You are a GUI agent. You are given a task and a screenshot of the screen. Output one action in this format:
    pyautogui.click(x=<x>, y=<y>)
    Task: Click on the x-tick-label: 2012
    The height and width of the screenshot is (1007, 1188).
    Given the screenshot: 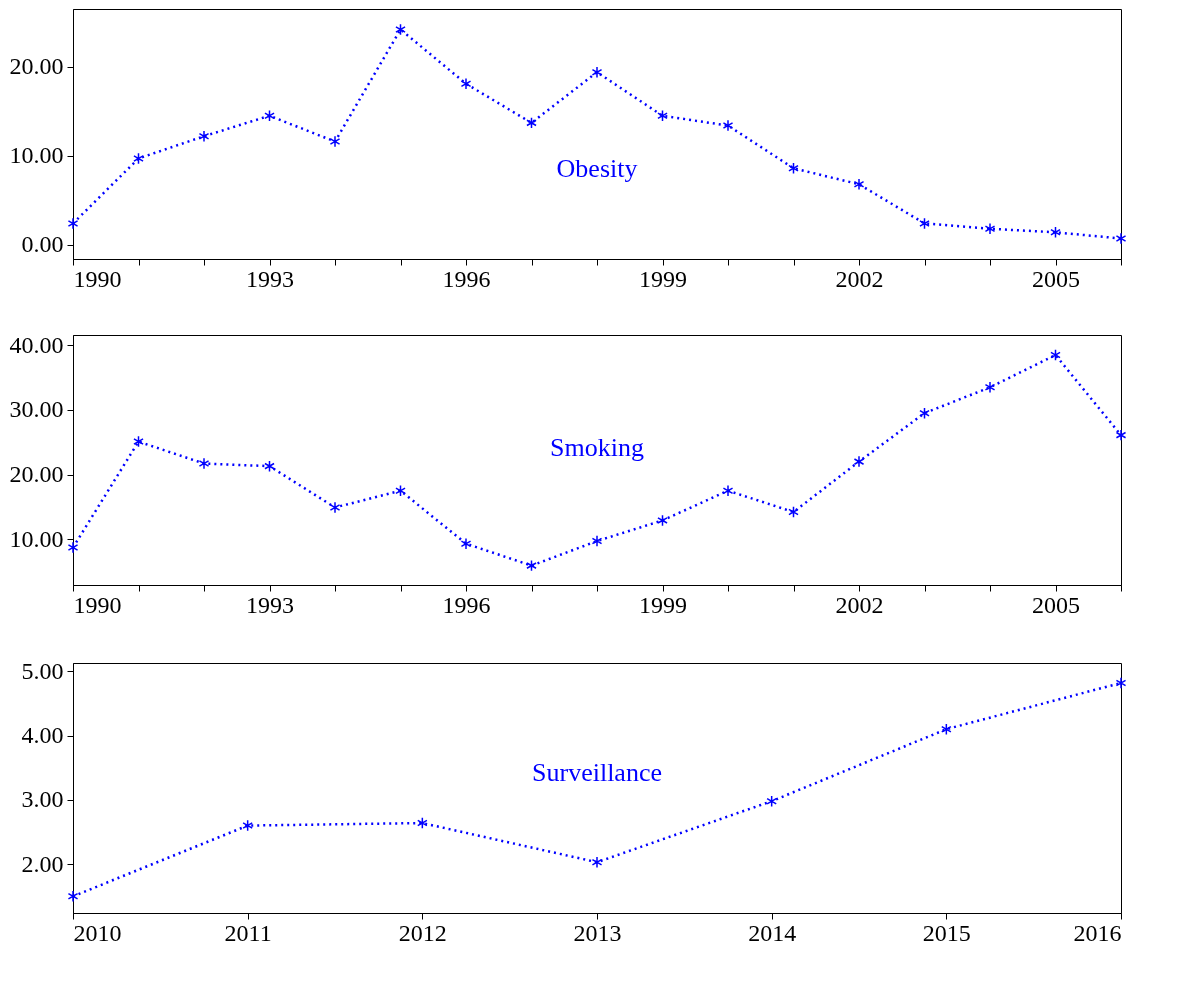 What is the action you would take?
    pyautogui.click(x=422, y=932)
    